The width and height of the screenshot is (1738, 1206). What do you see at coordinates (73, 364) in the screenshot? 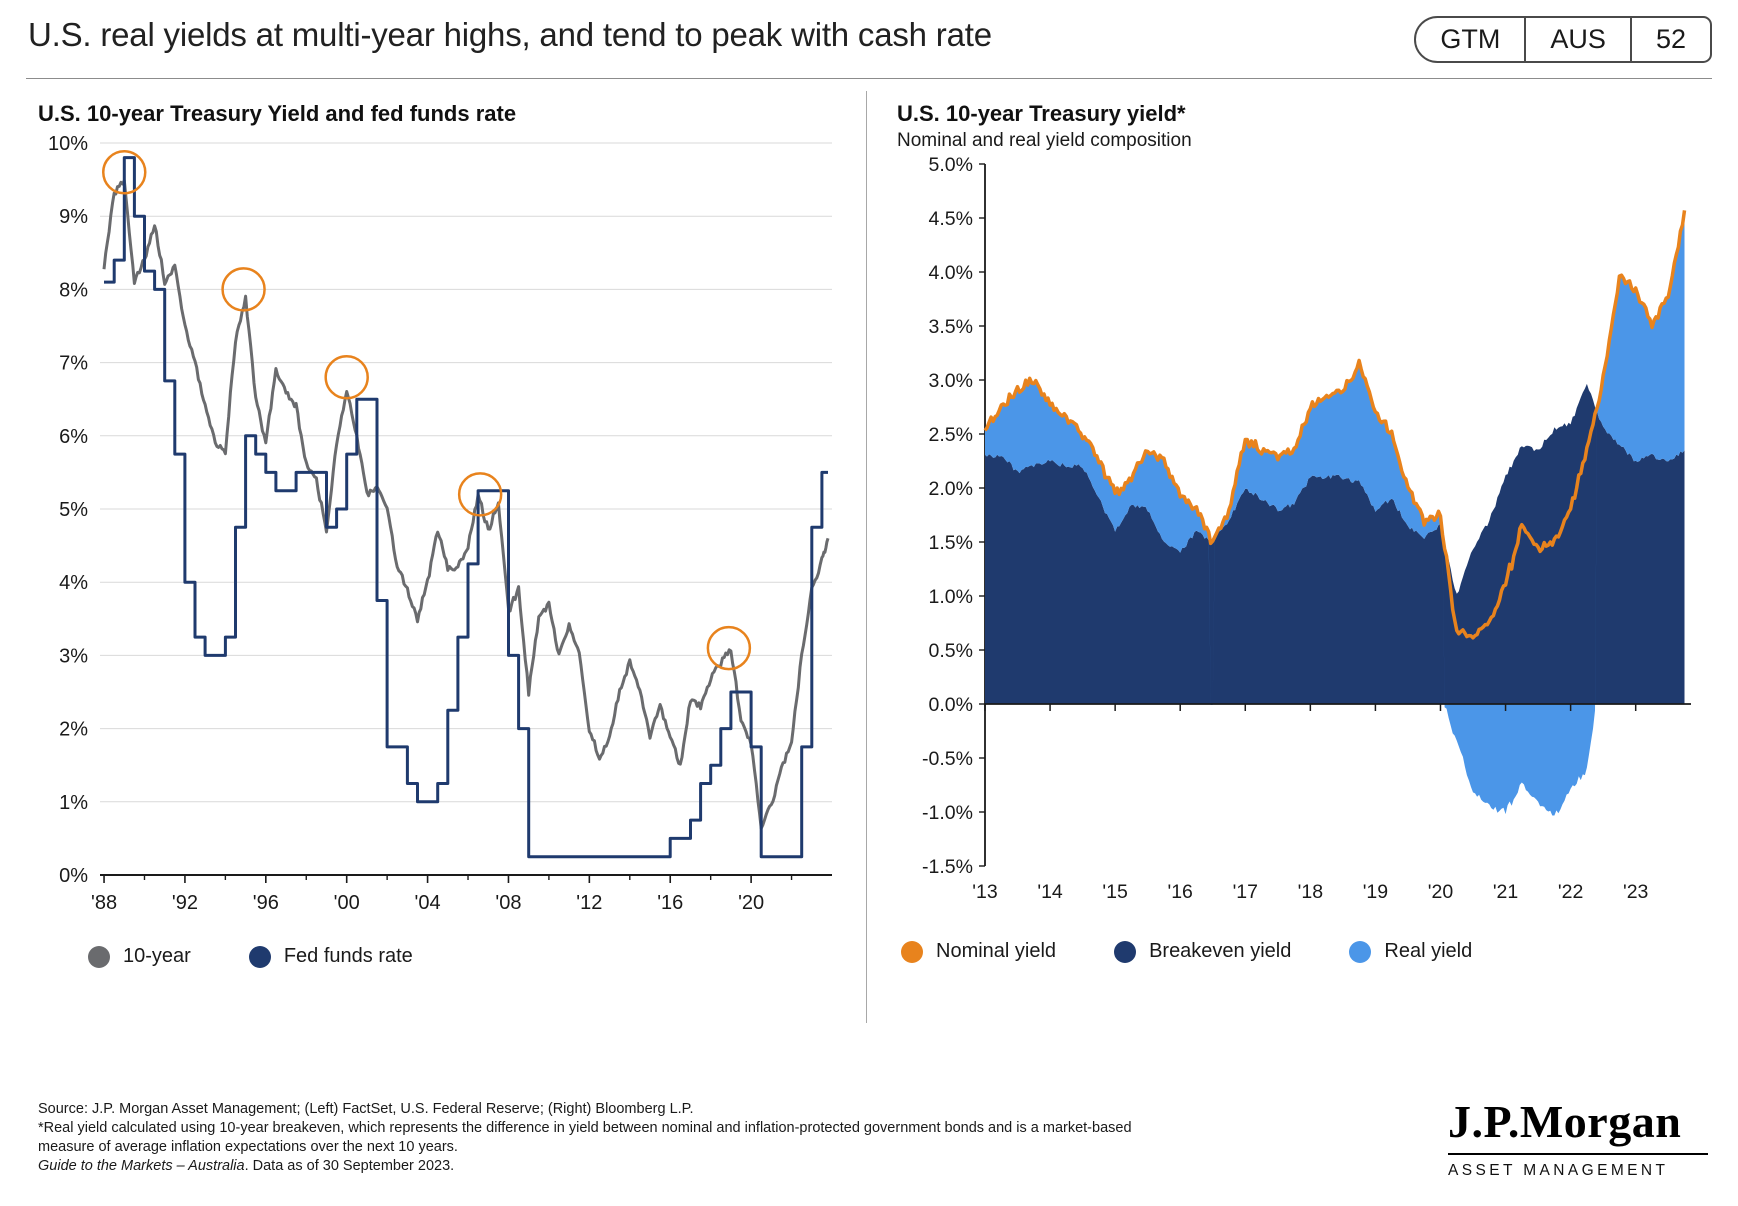
I see `y-axis-tick-label: 7%` at bounding box center [73, 364].